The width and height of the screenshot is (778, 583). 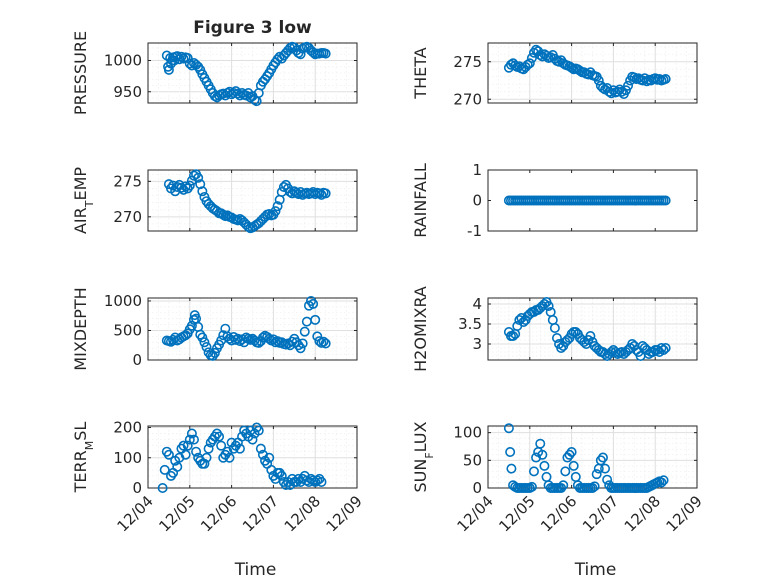 I want to click on y-axis-label-main: AIR, so click(x=80, y=220).